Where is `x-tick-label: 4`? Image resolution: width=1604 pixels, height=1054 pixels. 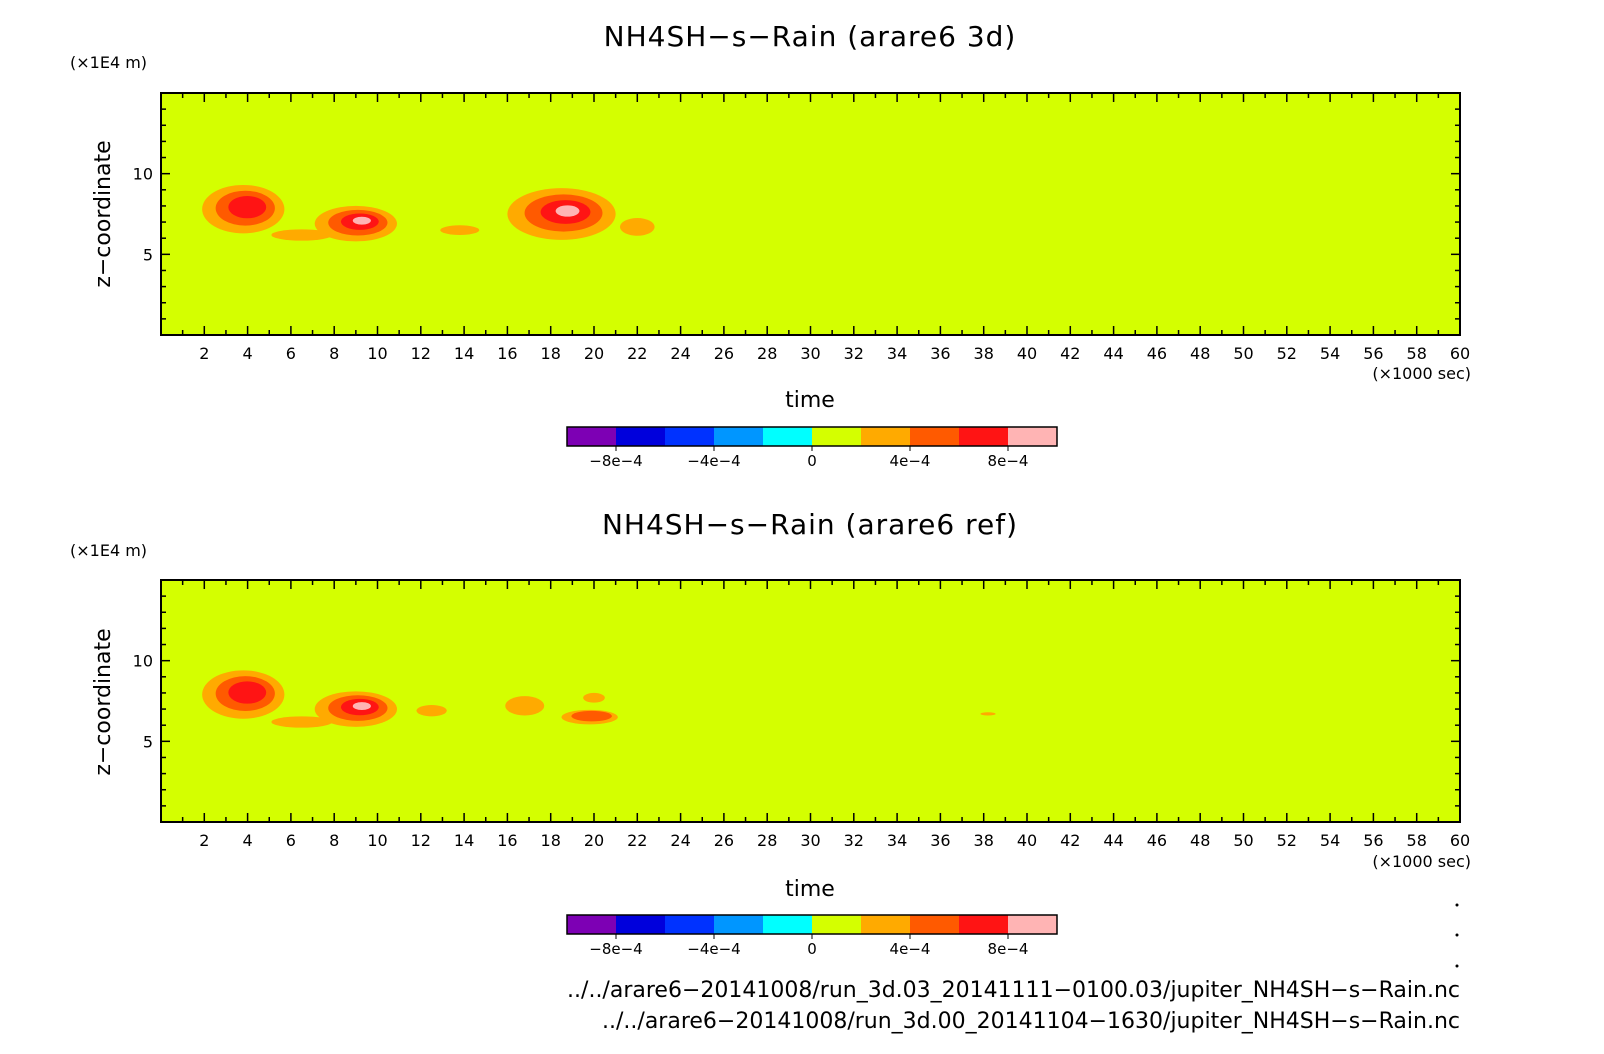
x-tick-label: 4 is located at coordinates (248, 353).